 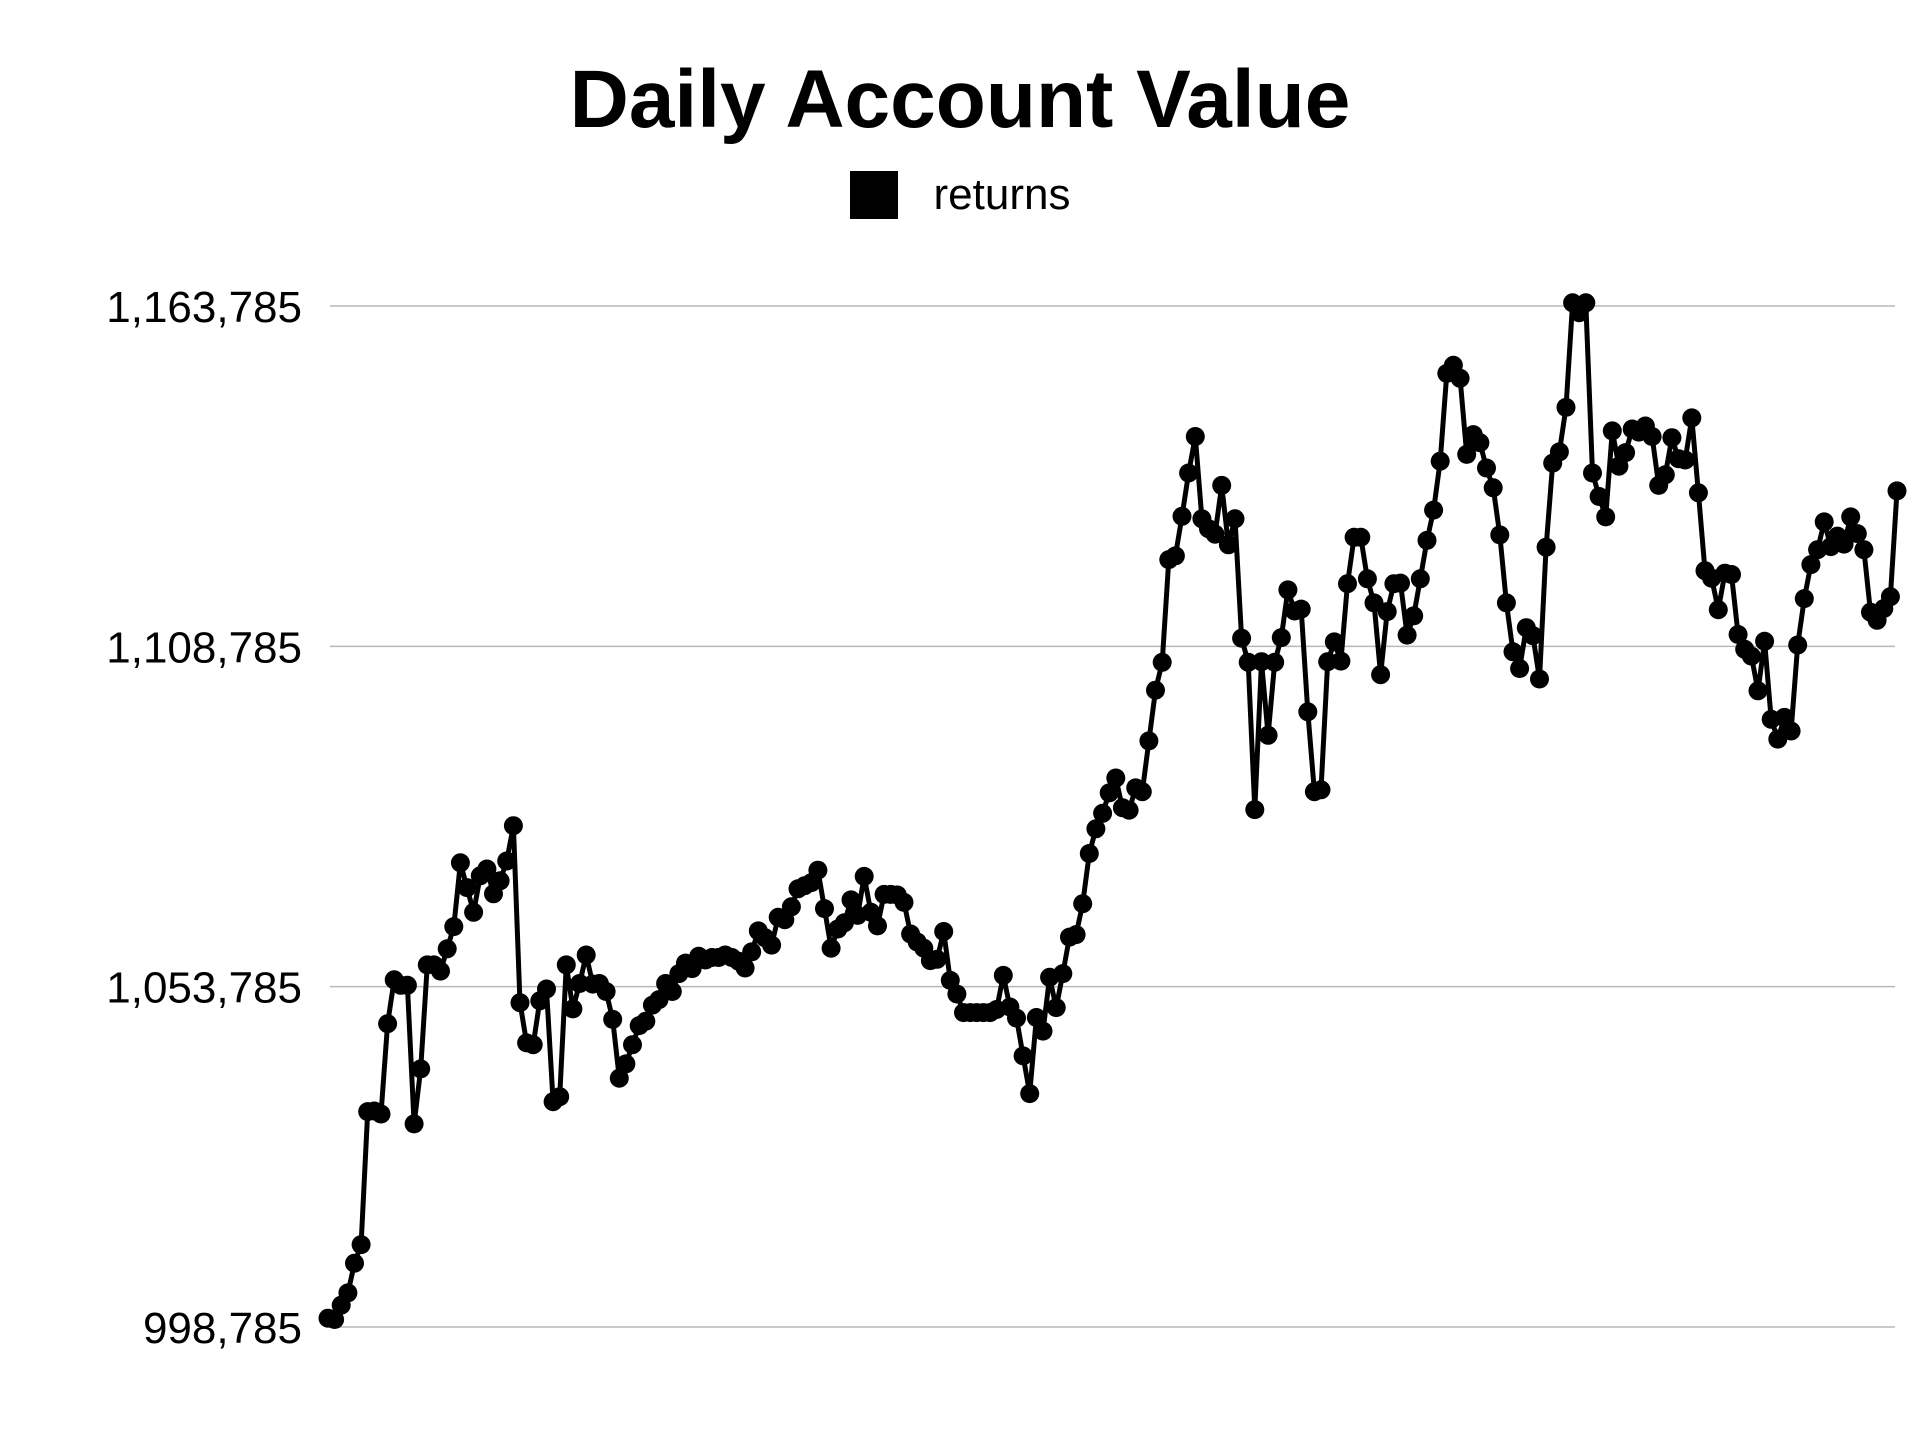 What do you see at coordinates (204, 818) in the screenshot?
I see `y-axis-tick-labels: 998,785 1,053,785 1,108,785 1,163,785` at bounding box center [204, 818].